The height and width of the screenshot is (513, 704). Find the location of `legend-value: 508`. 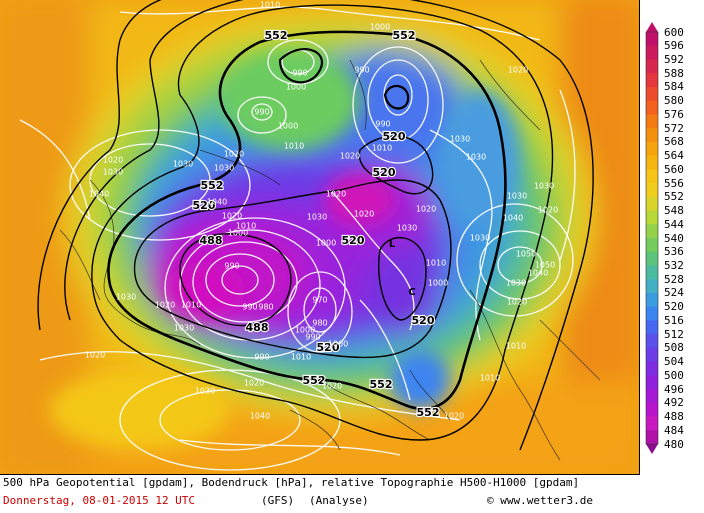

legend-value: 508 is located at coordinates (674, 348).